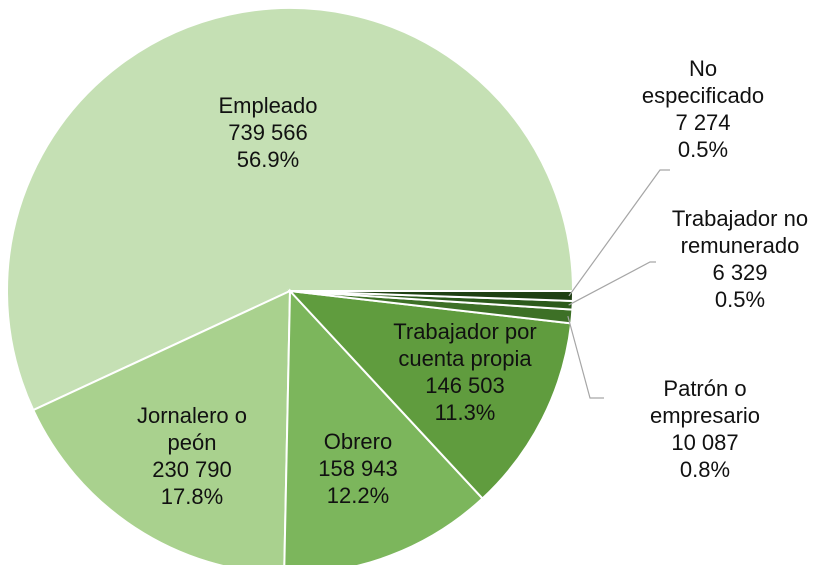  What do you see at coordinates (705, 429) in the screenshot?
I see `slice-label: Patrón o empresario 10 087 0.8%` at bounding box center [705, 429].